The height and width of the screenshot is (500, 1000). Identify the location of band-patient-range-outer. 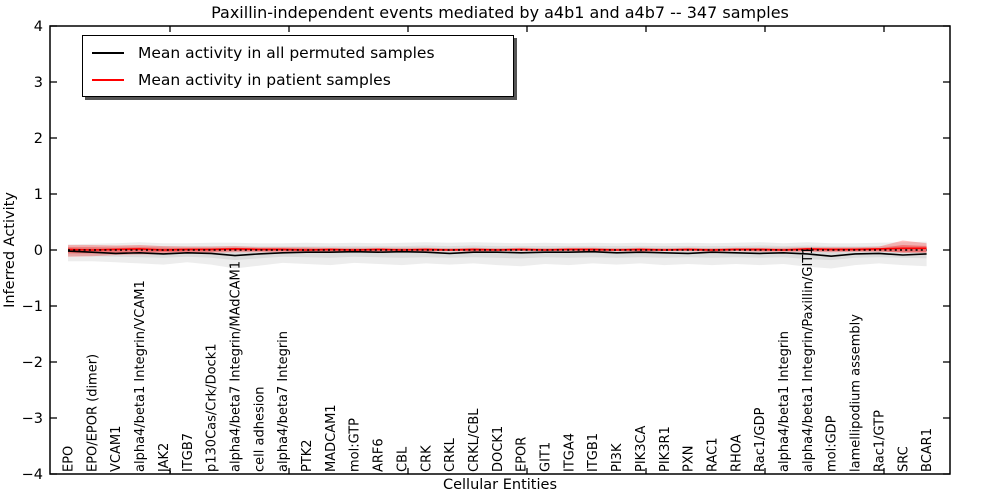
(497, 248).